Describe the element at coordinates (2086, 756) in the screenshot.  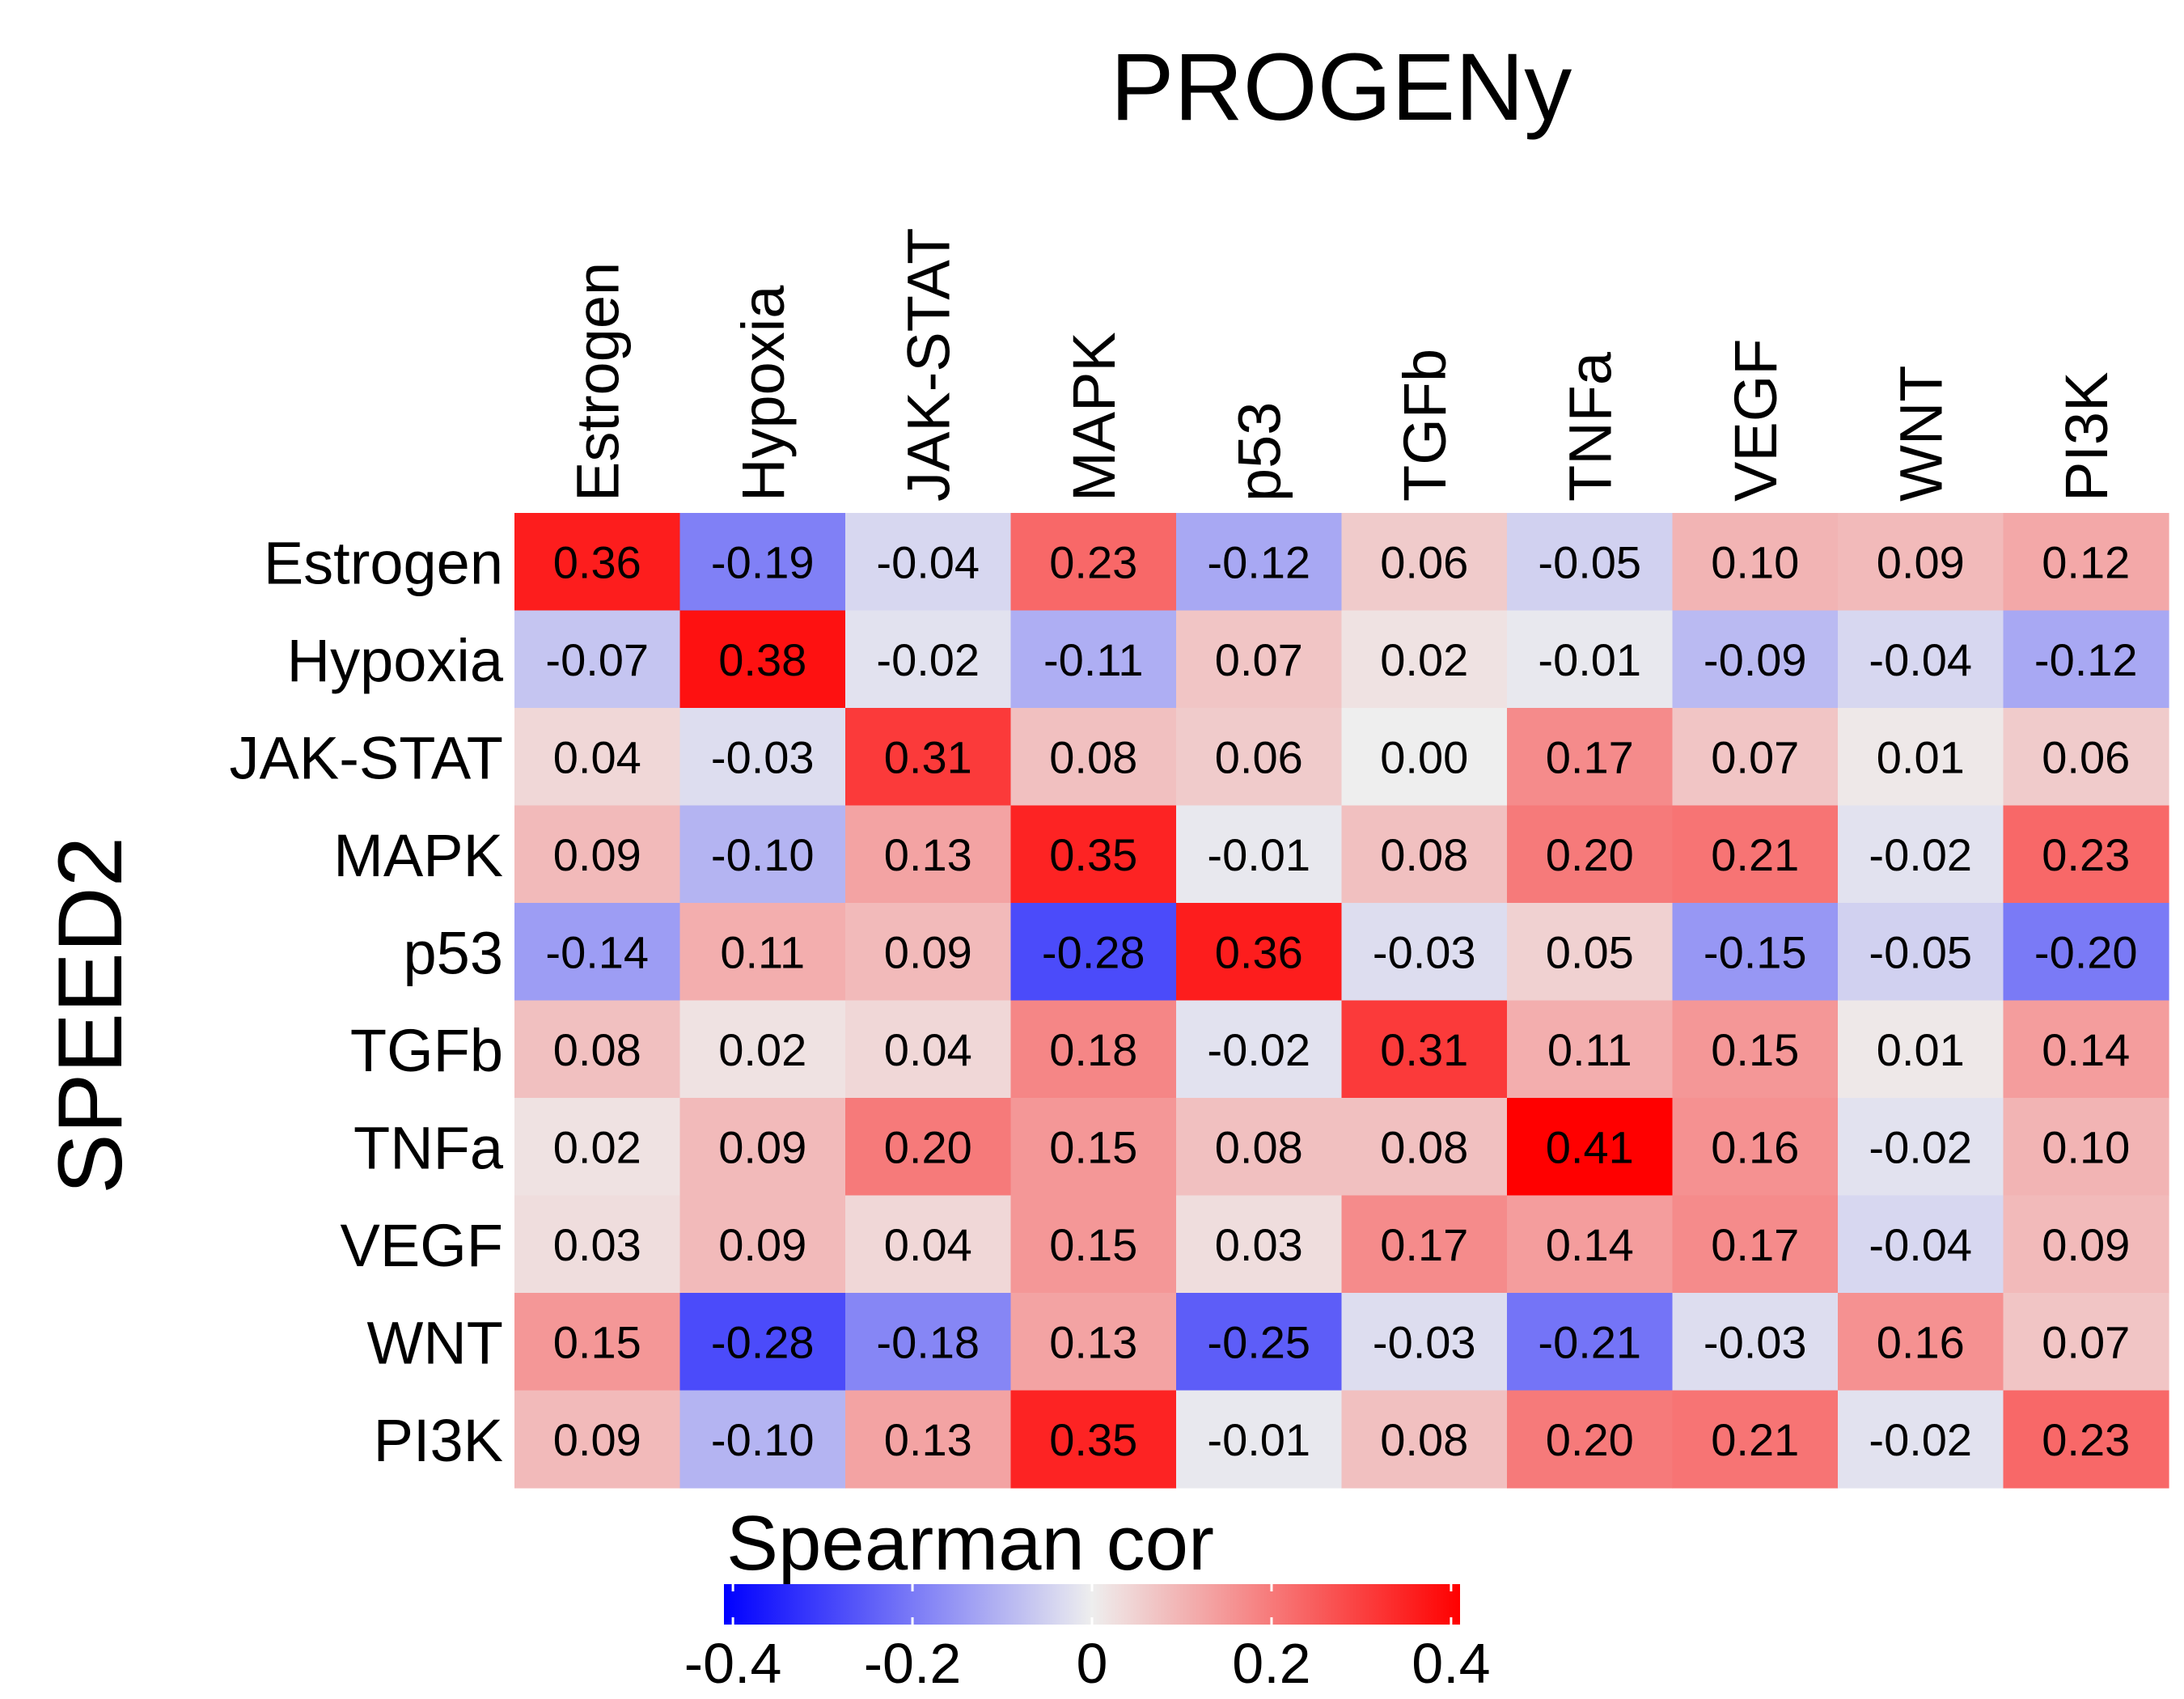
I see `cell-value-label: 0.06` at that location.